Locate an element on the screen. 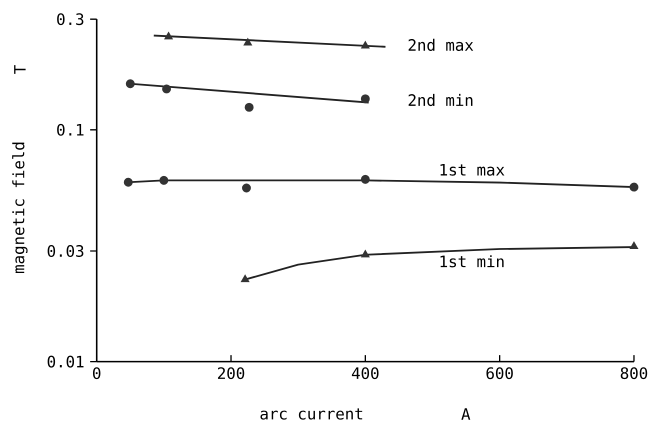  y-tick-label: 0.1 is located at coordinates (70, 130).